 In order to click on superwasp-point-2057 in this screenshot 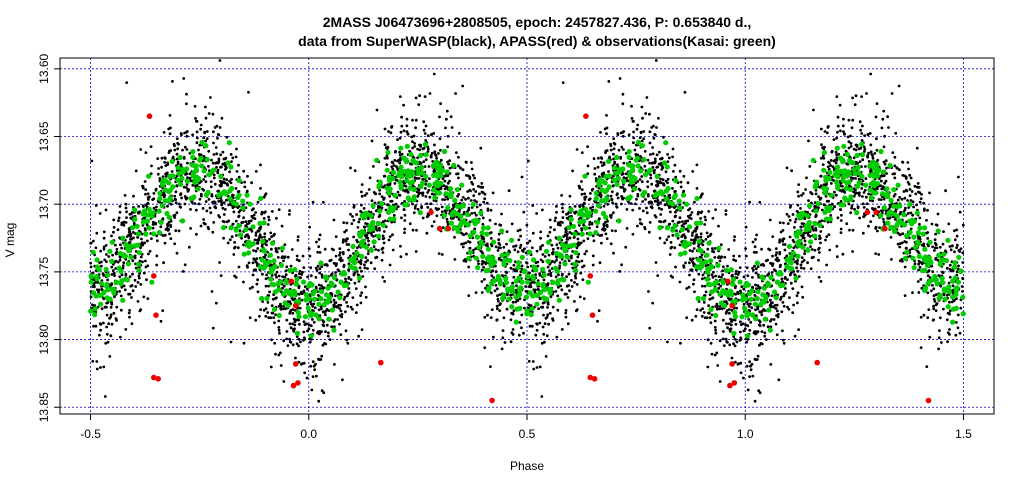, I will do `click(504, 318)`.